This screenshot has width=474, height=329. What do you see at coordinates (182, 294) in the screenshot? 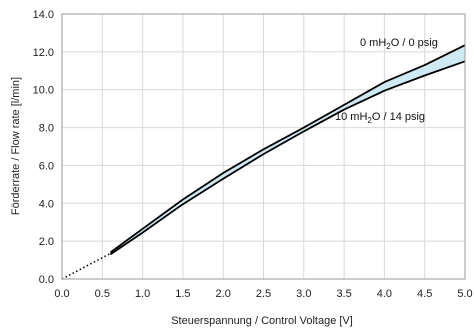
I see `x-tick-label: 1.5` at bounding box center [182, 294].